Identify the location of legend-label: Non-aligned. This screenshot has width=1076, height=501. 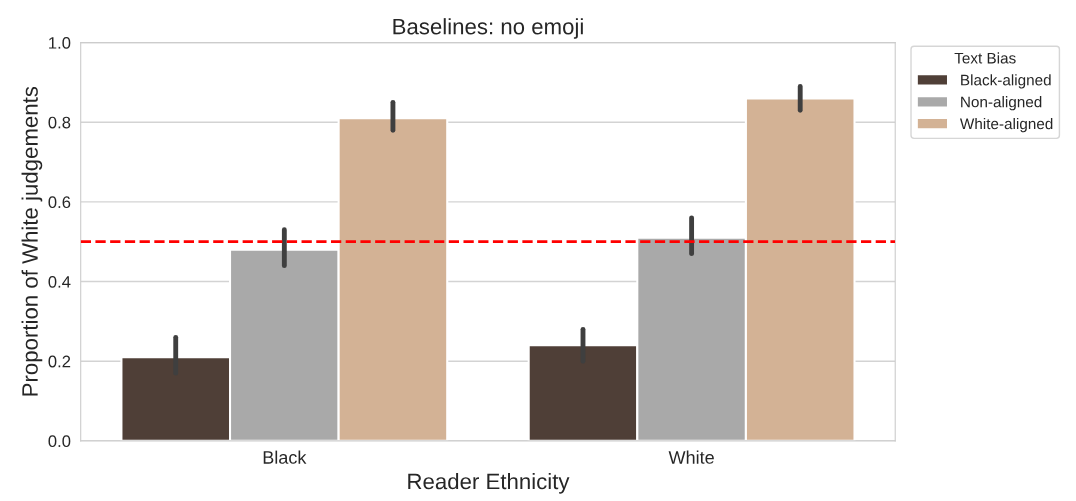
(1001, 103).